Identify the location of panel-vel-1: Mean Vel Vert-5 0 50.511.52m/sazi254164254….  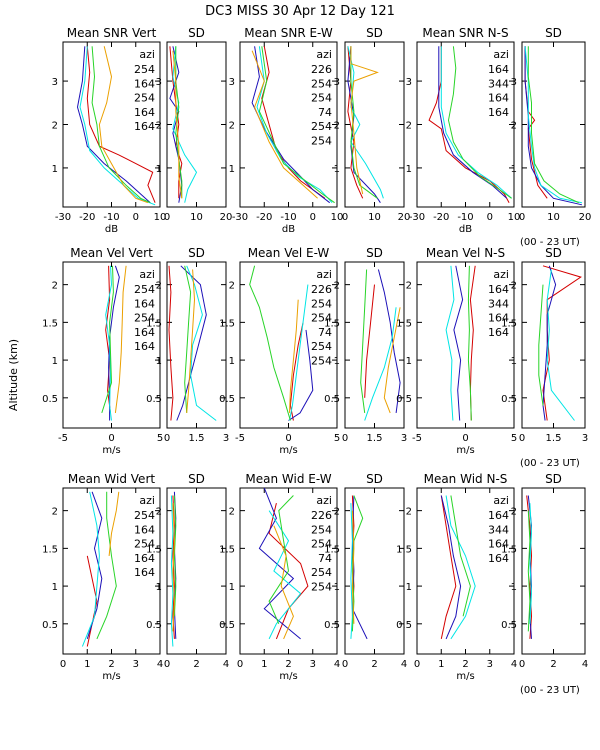
(102, 351).